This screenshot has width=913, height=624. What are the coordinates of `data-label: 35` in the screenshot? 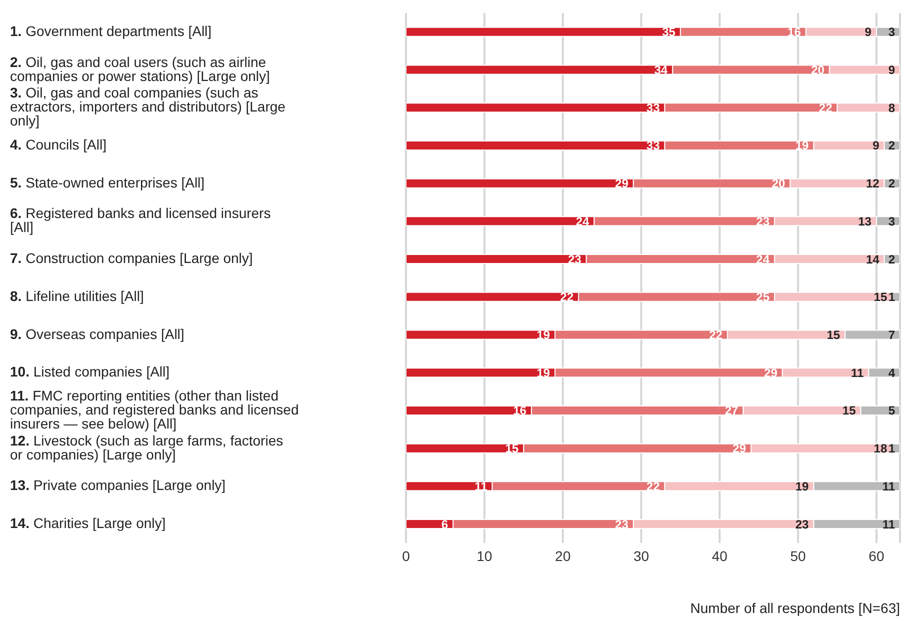 It's located at (669, 32).